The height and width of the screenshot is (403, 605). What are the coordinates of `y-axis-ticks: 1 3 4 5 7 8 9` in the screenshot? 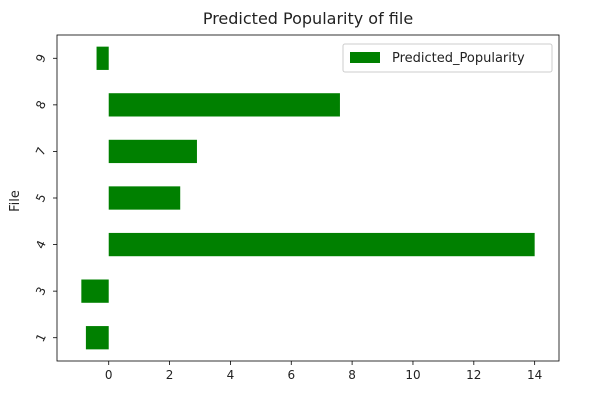 It's located at (45, 198).